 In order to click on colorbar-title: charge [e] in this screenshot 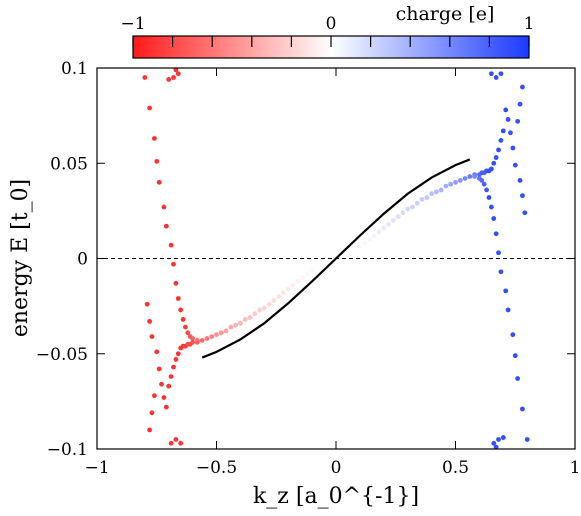, I will do `click(445, 14)`.